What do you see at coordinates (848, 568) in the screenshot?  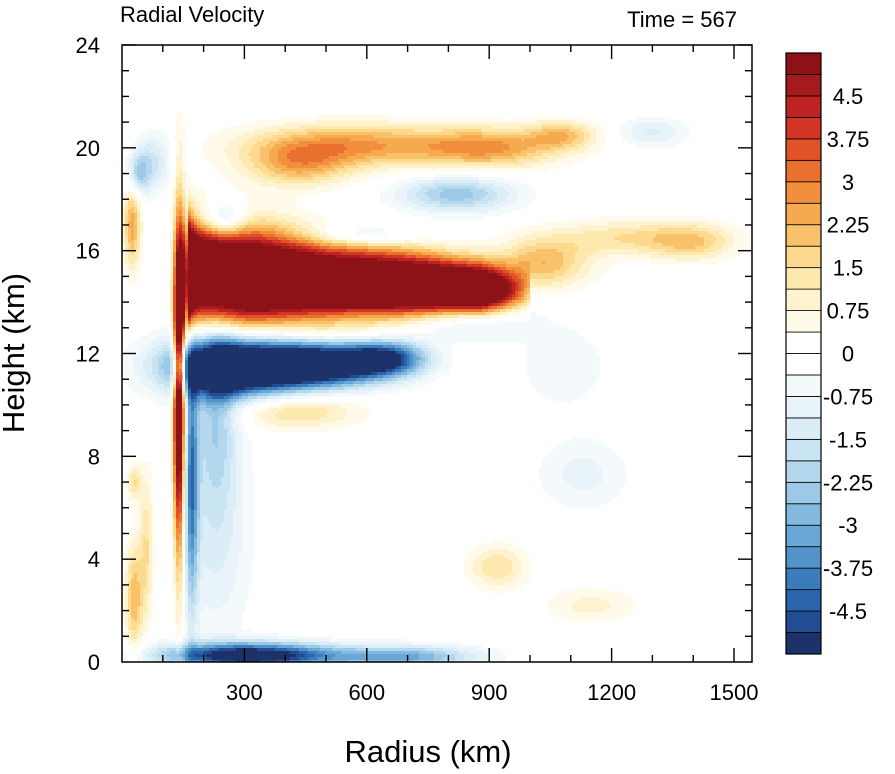 I see `colorbar-label: -3.75` at bounding box center [848, 568].